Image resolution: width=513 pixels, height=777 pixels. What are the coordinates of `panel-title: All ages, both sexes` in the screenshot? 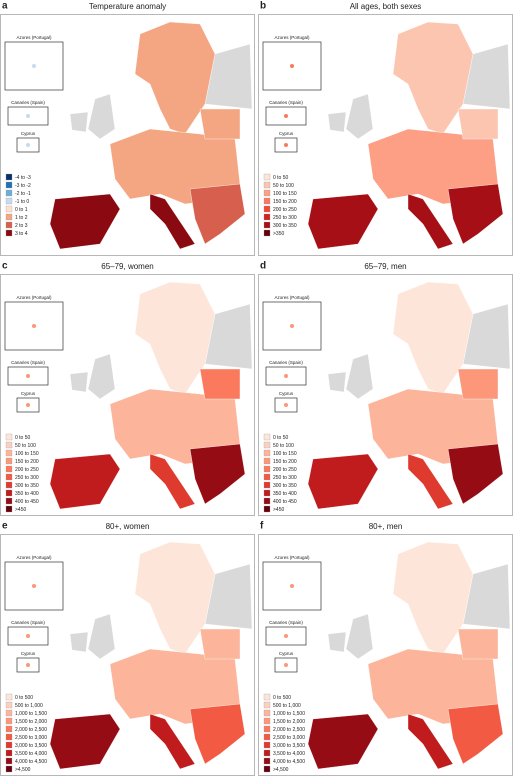 It's located at (386, 6).